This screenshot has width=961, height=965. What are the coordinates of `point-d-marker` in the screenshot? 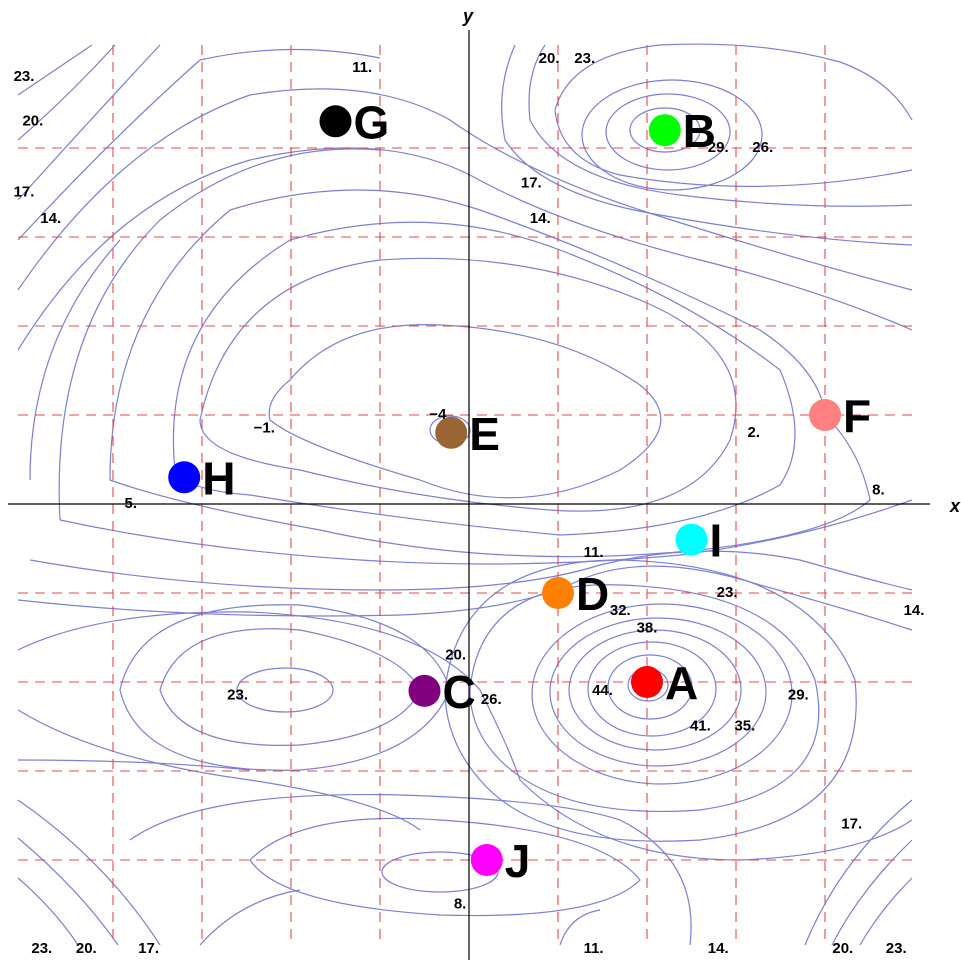 It's located at (558, 593).